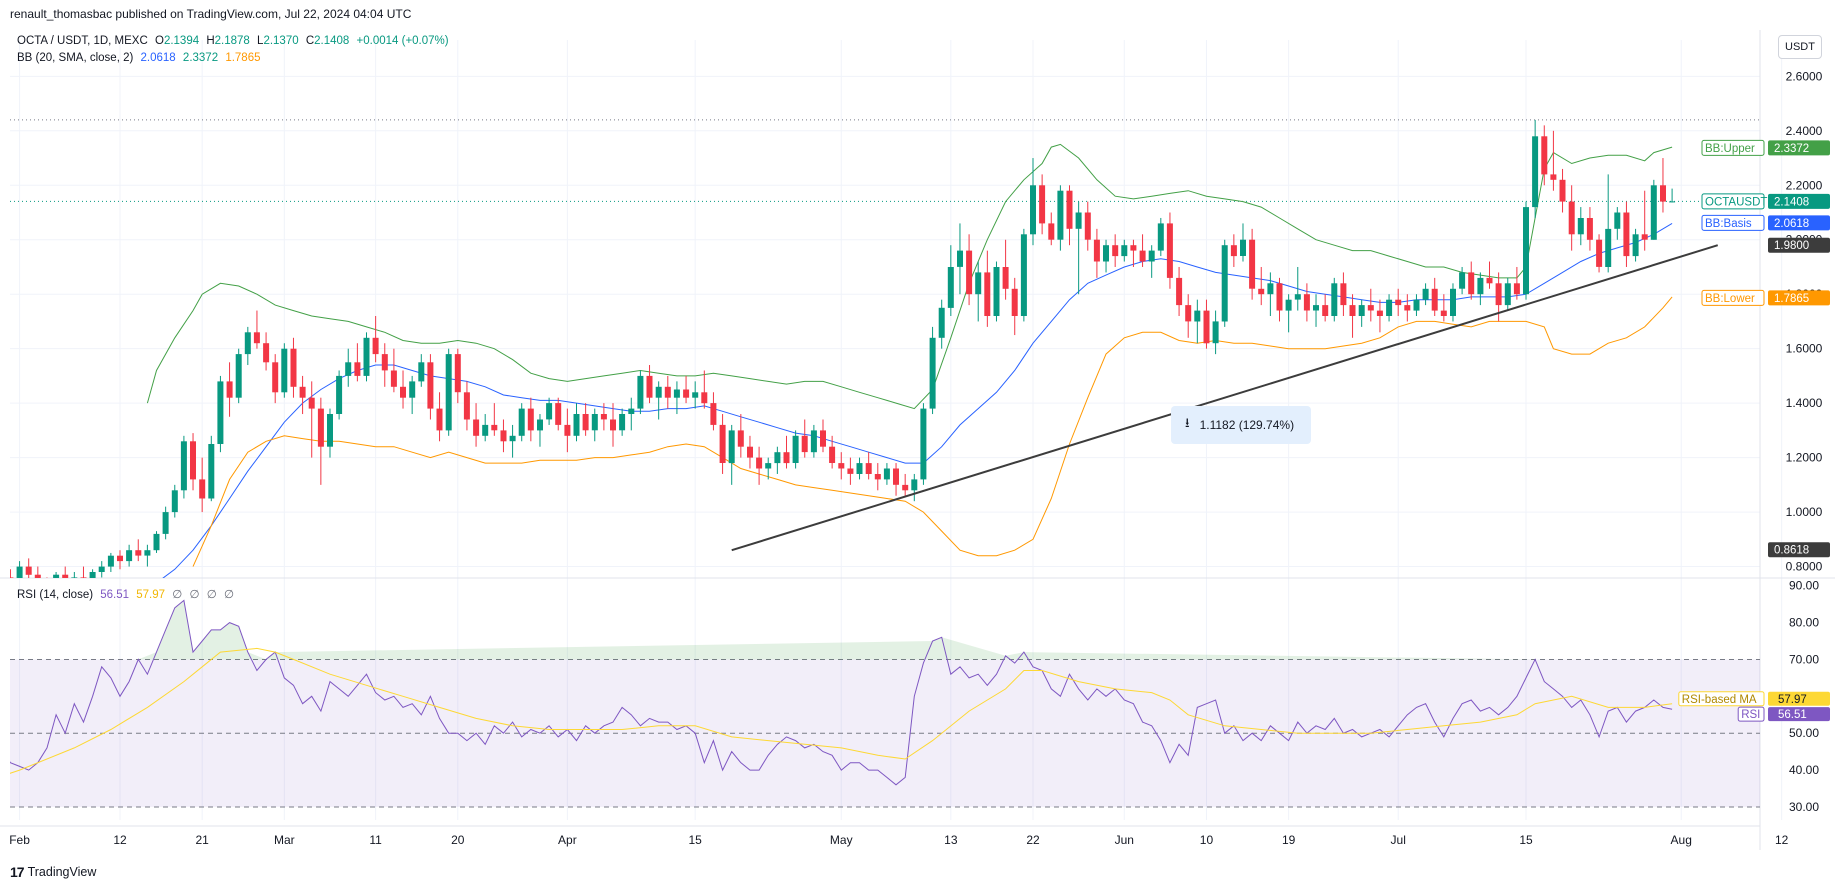 The image size is (1835, 896). I want to click on rsi-ma-line, so click(841, 710).